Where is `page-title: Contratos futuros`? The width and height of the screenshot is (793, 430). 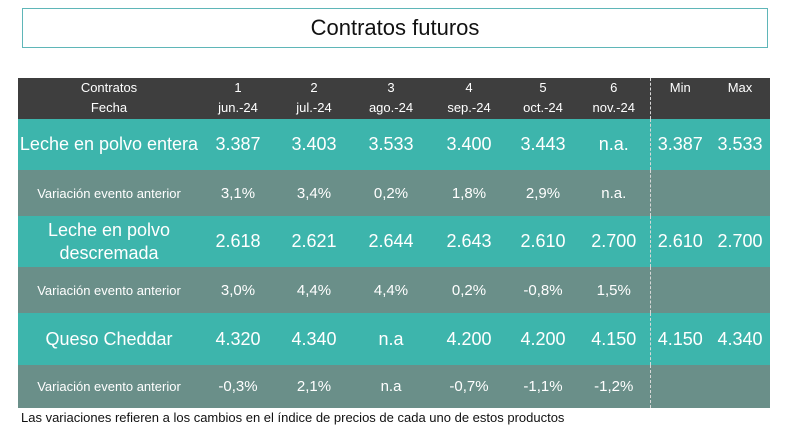 page-title: Contratos futuros is located at coordinates (395, 28).